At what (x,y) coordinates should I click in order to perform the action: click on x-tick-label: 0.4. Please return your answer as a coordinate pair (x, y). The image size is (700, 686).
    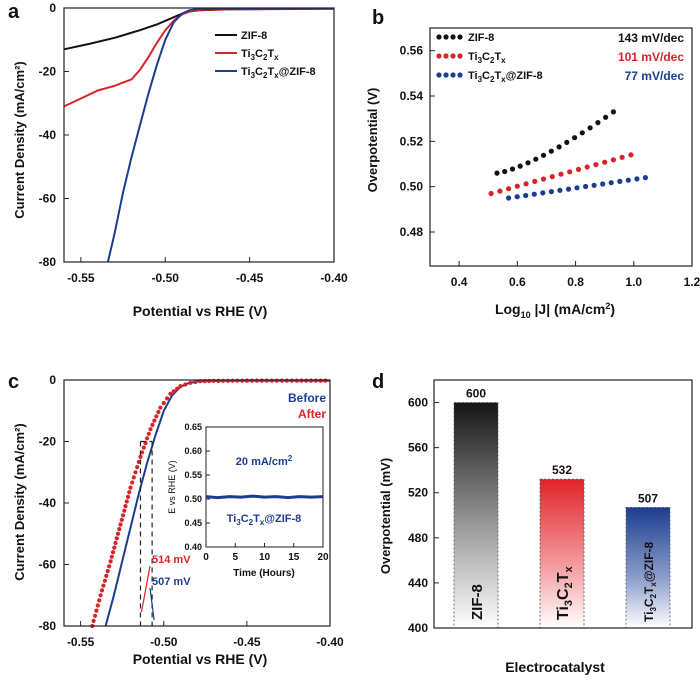
    Looking at the image, I should click on (459, 282).